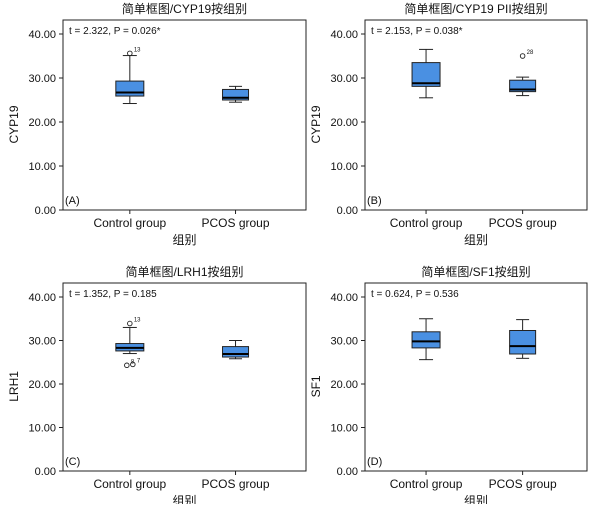  Describe the element at coordinates (14, 386) in the screenshot. I see `y-axis-label: LRH1` at that location.